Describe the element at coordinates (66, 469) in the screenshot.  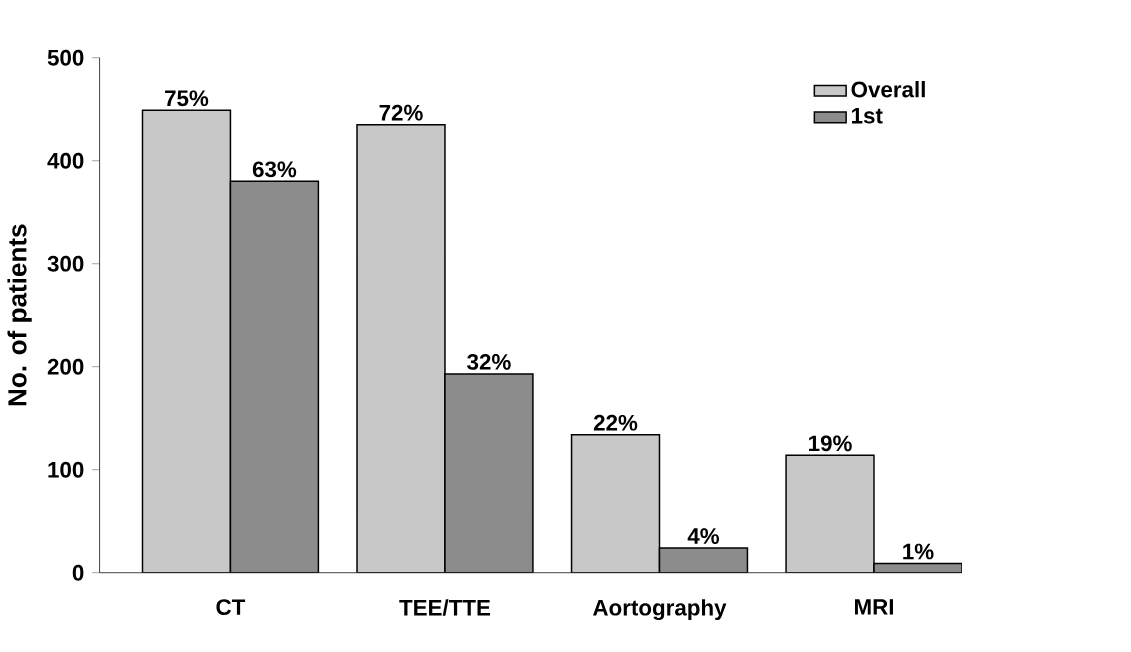
I see `y-tick-label: 100` at that location.